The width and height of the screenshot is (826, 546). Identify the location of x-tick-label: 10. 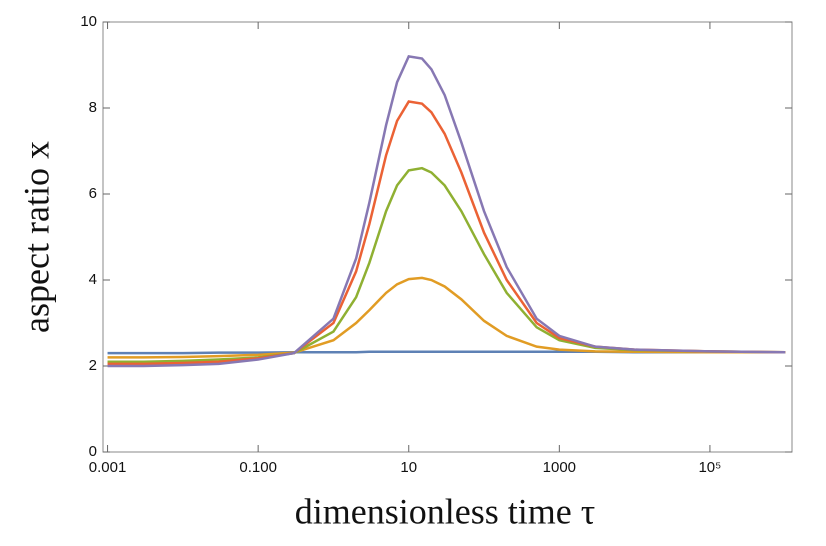
(408, 467).